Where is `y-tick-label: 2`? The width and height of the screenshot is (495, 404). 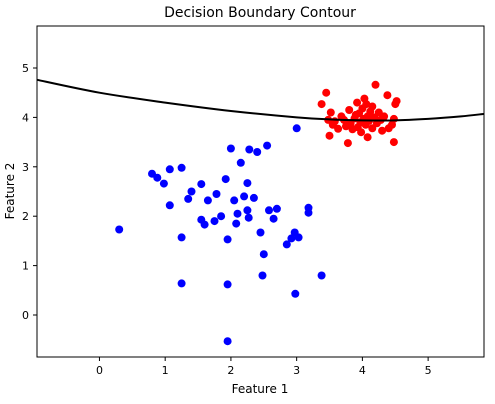 y-tick-label: 2 is located at coordinates (25, 216).